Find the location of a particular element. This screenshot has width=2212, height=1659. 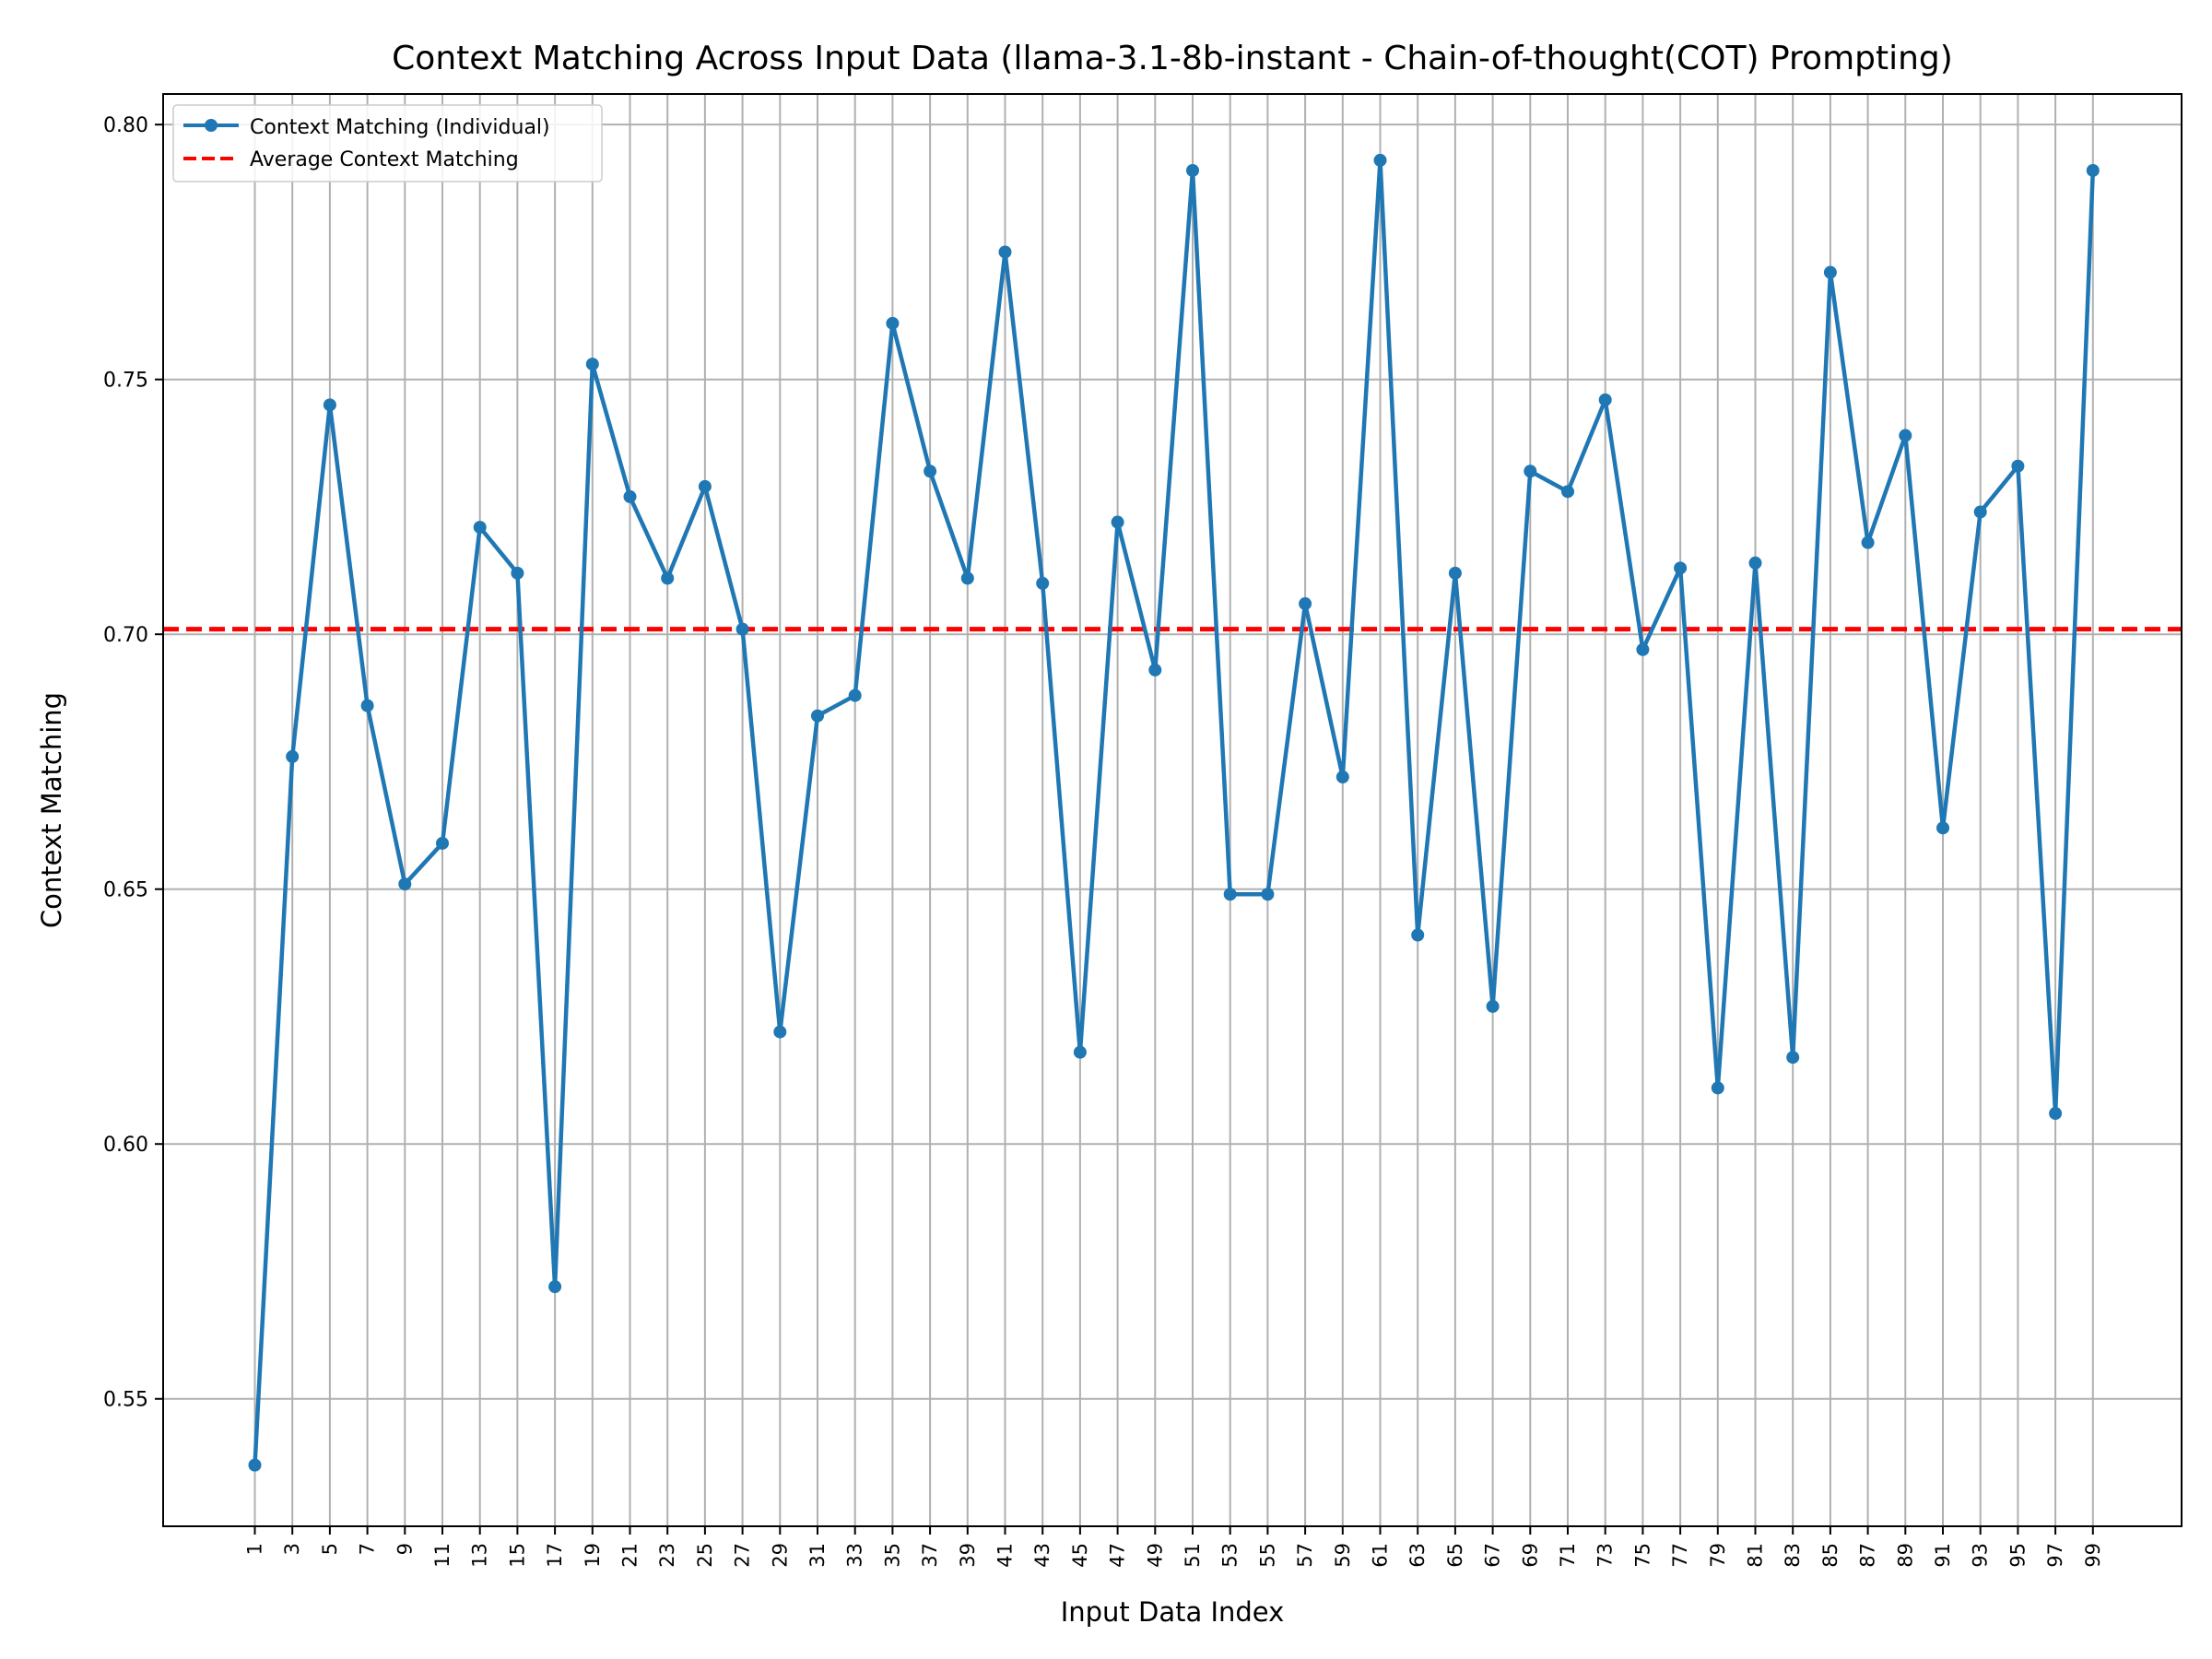

x-tick-label: 65 is located at coordinates (1455, 1555).